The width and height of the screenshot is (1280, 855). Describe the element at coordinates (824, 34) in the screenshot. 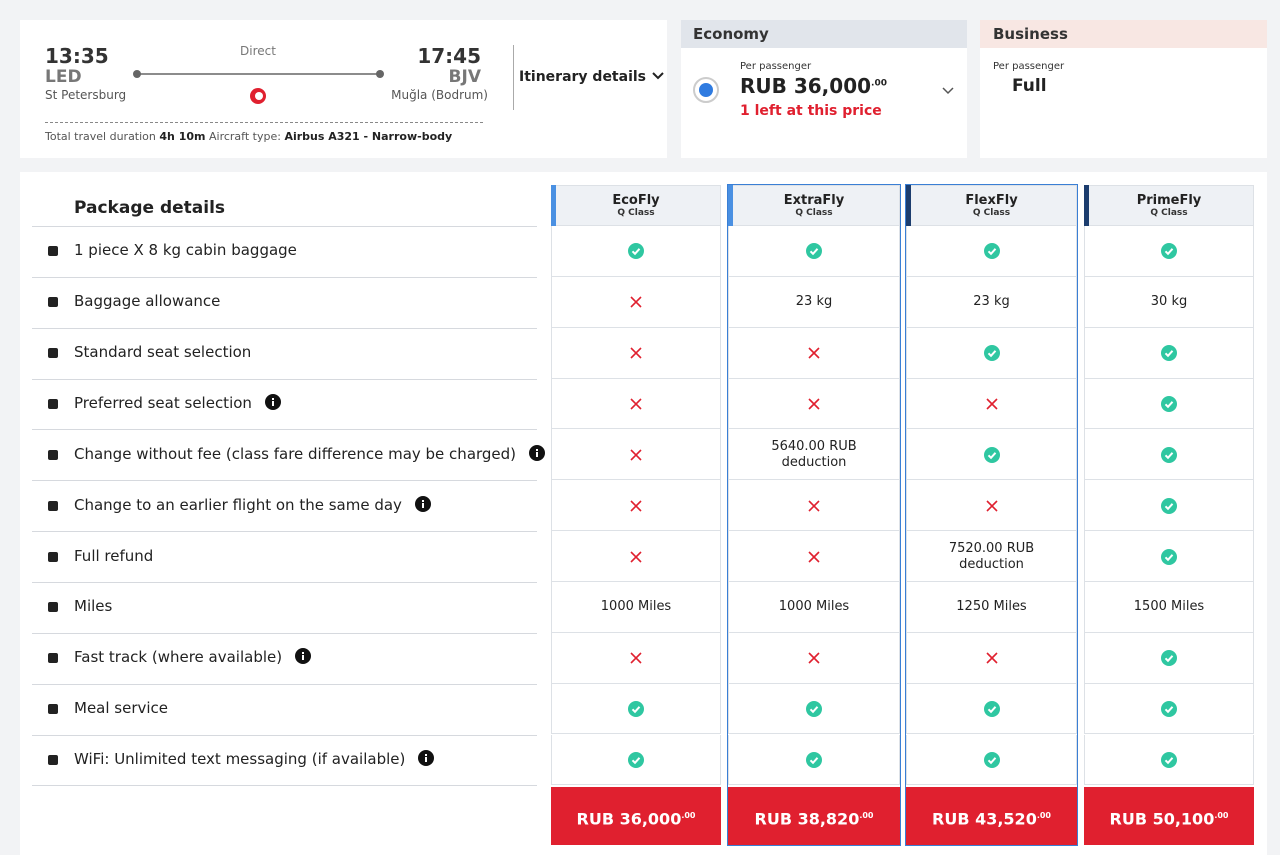

I see `economy-header` at that location.